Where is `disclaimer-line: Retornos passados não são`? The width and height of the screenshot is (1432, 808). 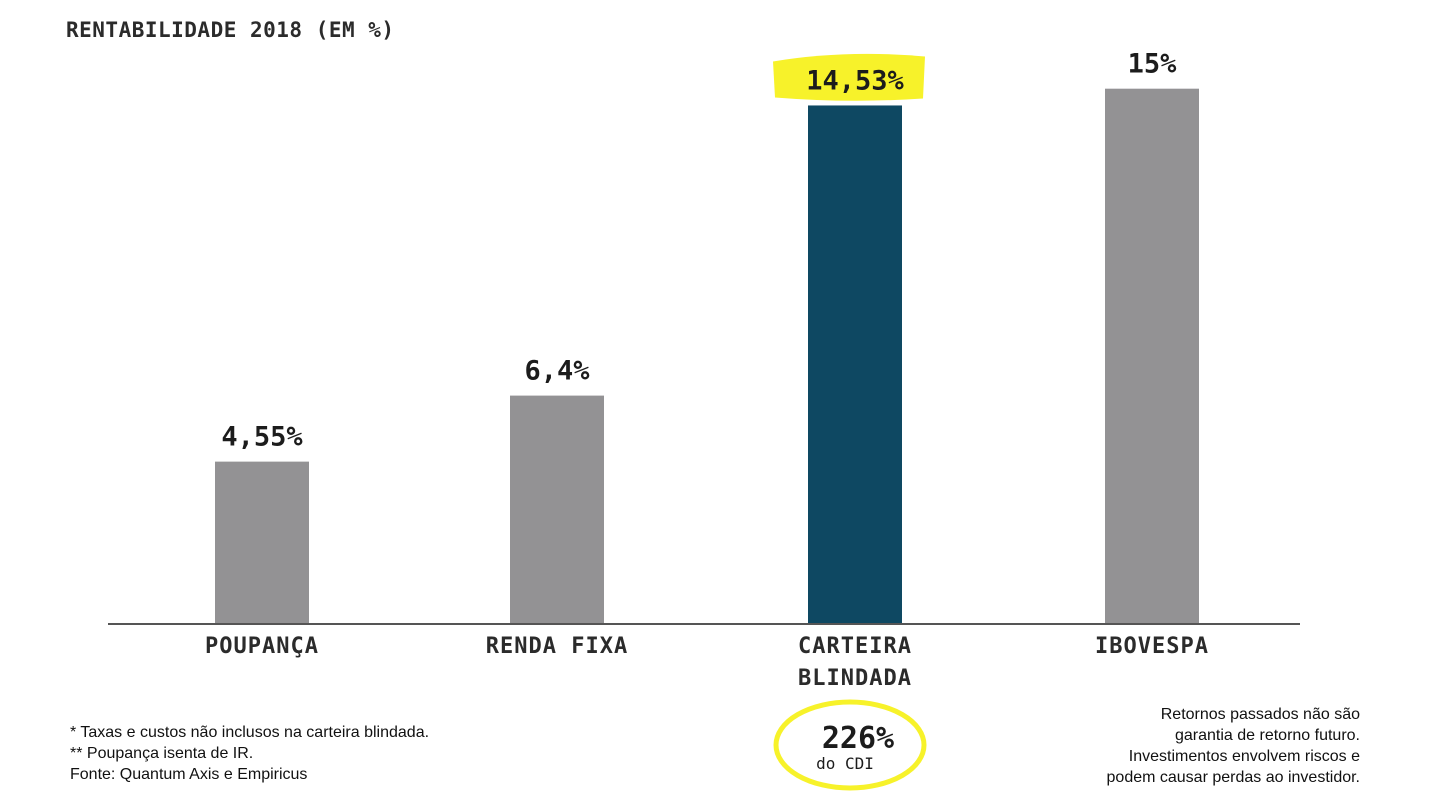
disclaimer-line: Retornos passados não são is located at coordinates (1260, 714).